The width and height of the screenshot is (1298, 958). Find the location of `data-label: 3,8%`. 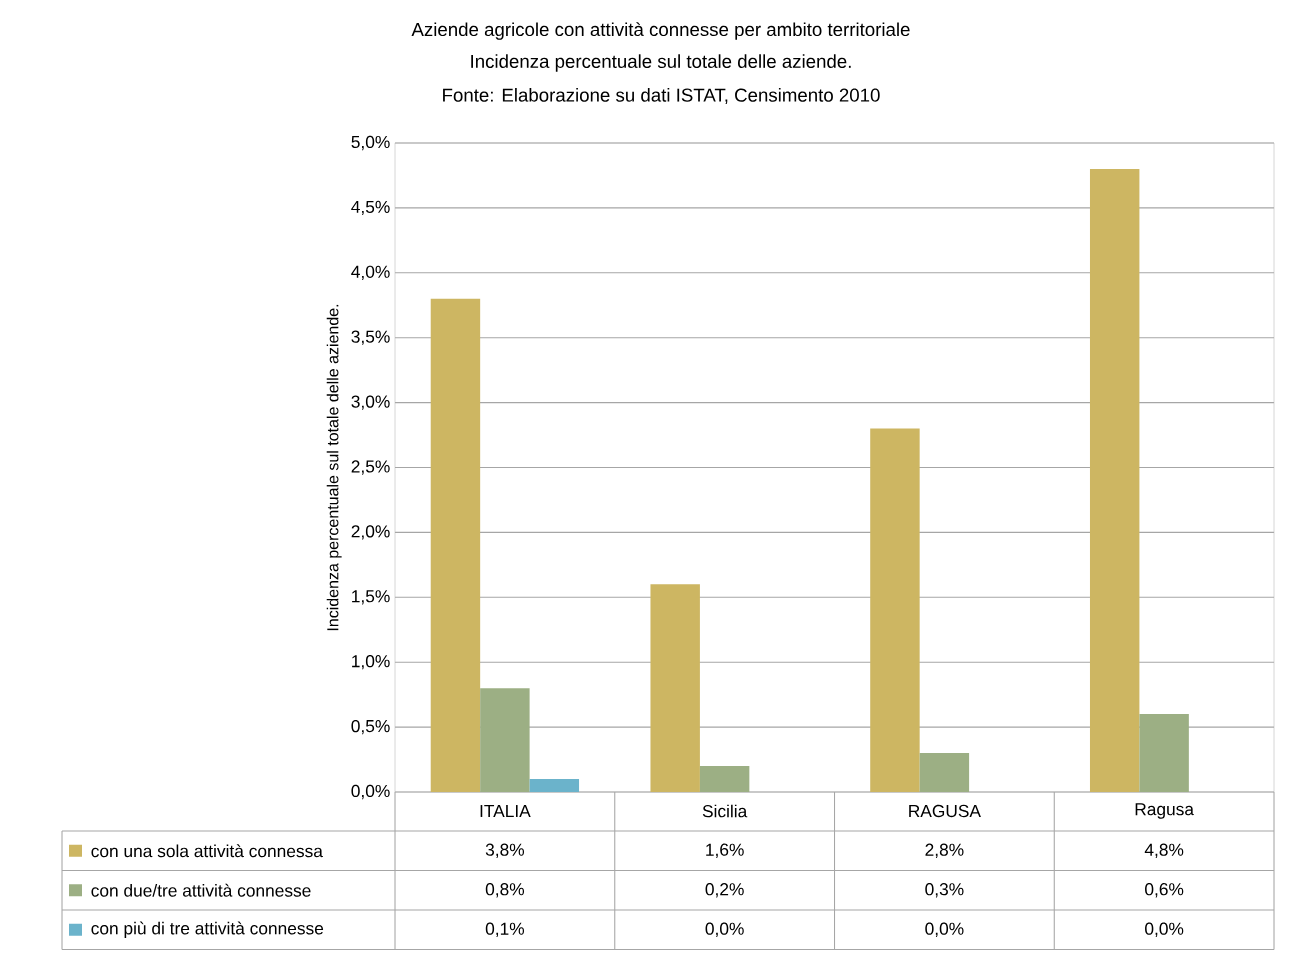

data-label: 3,8% is located at coordinates (505, 850).